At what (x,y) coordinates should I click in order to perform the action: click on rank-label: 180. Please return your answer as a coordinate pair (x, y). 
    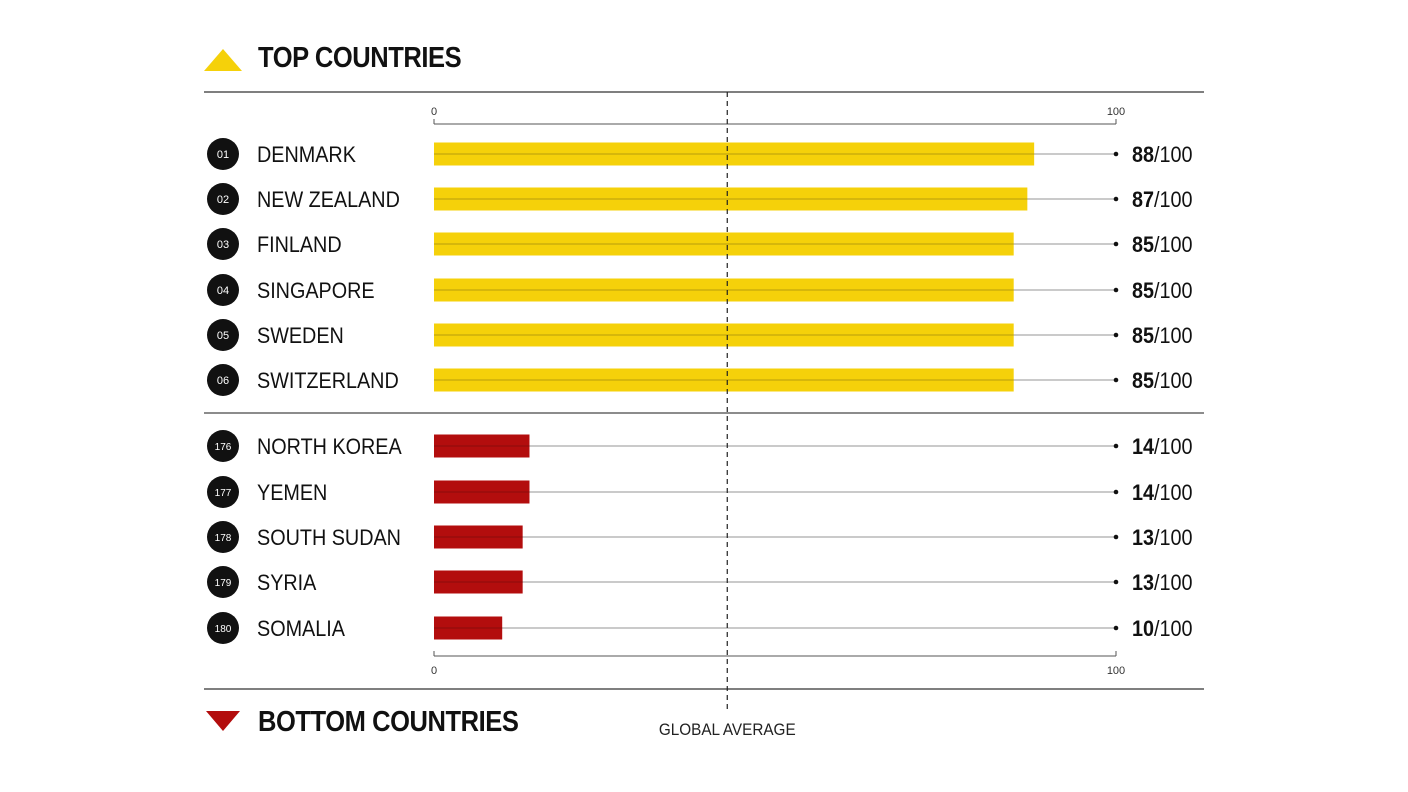
    Looking at the image, I should click on (223, 629).